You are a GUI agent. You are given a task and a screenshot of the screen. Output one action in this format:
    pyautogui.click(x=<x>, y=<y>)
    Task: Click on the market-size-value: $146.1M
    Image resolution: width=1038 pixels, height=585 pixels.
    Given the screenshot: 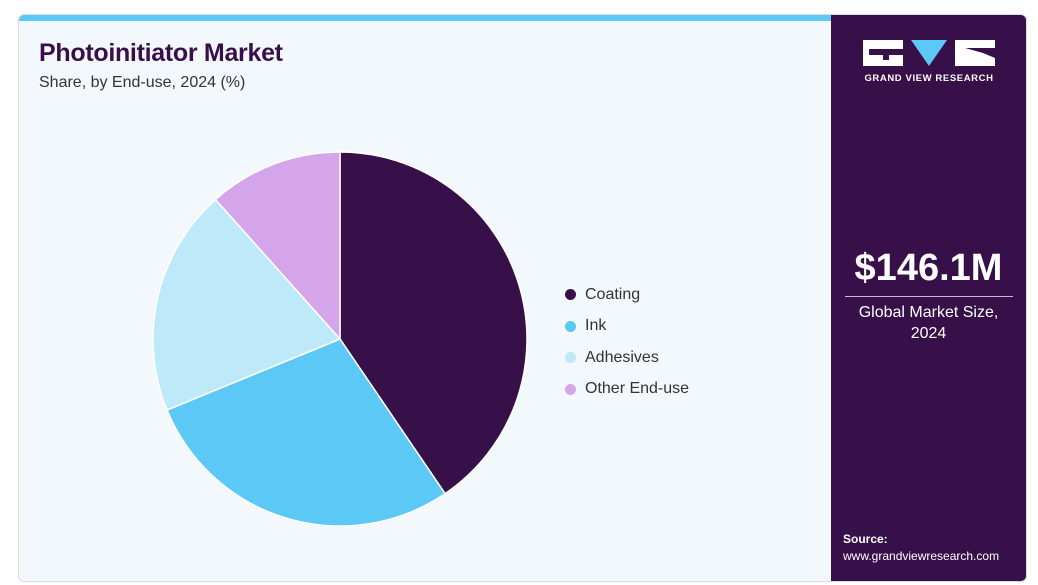 What is the action you would take?
    pyautogui.click(x=928, y=268)
    